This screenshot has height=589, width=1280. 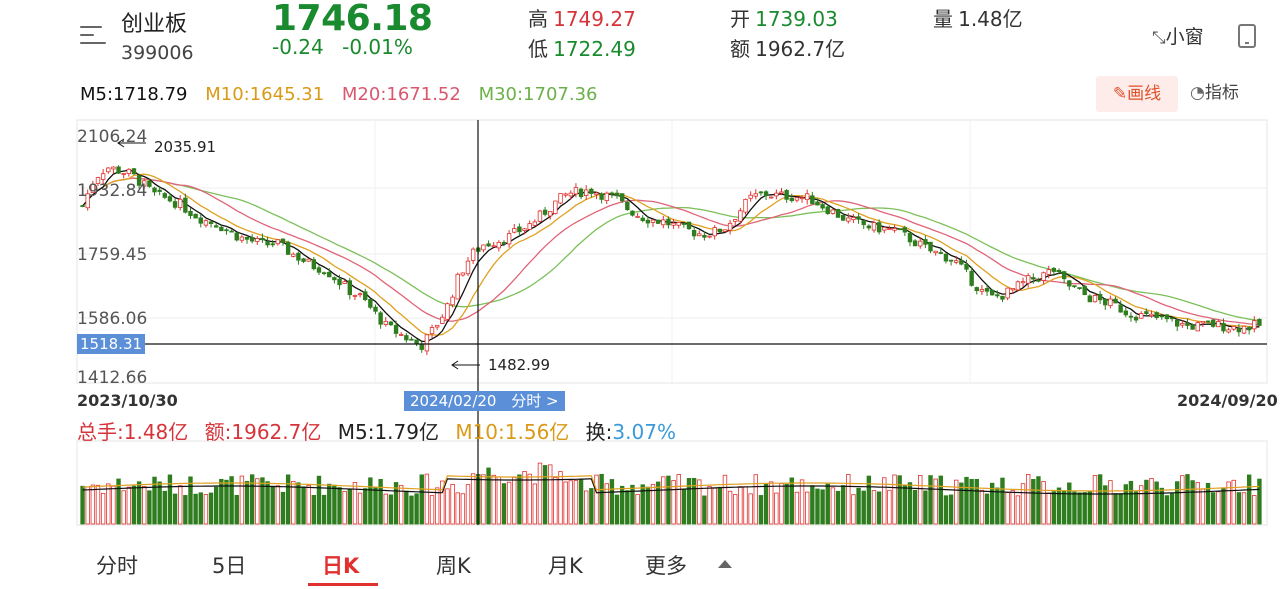 What do you see at coordinates (1178, 37) in the screenshot?
I see `mini-window-button: ⤡小窗` at bounding box center [1178, 37].